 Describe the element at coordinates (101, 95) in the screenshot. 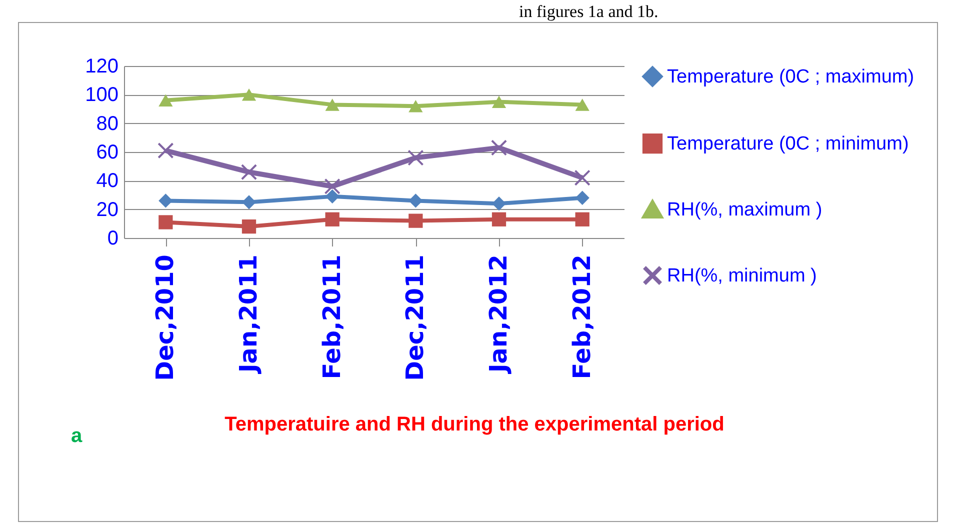

I see `y-tick-label: 100` at that location.